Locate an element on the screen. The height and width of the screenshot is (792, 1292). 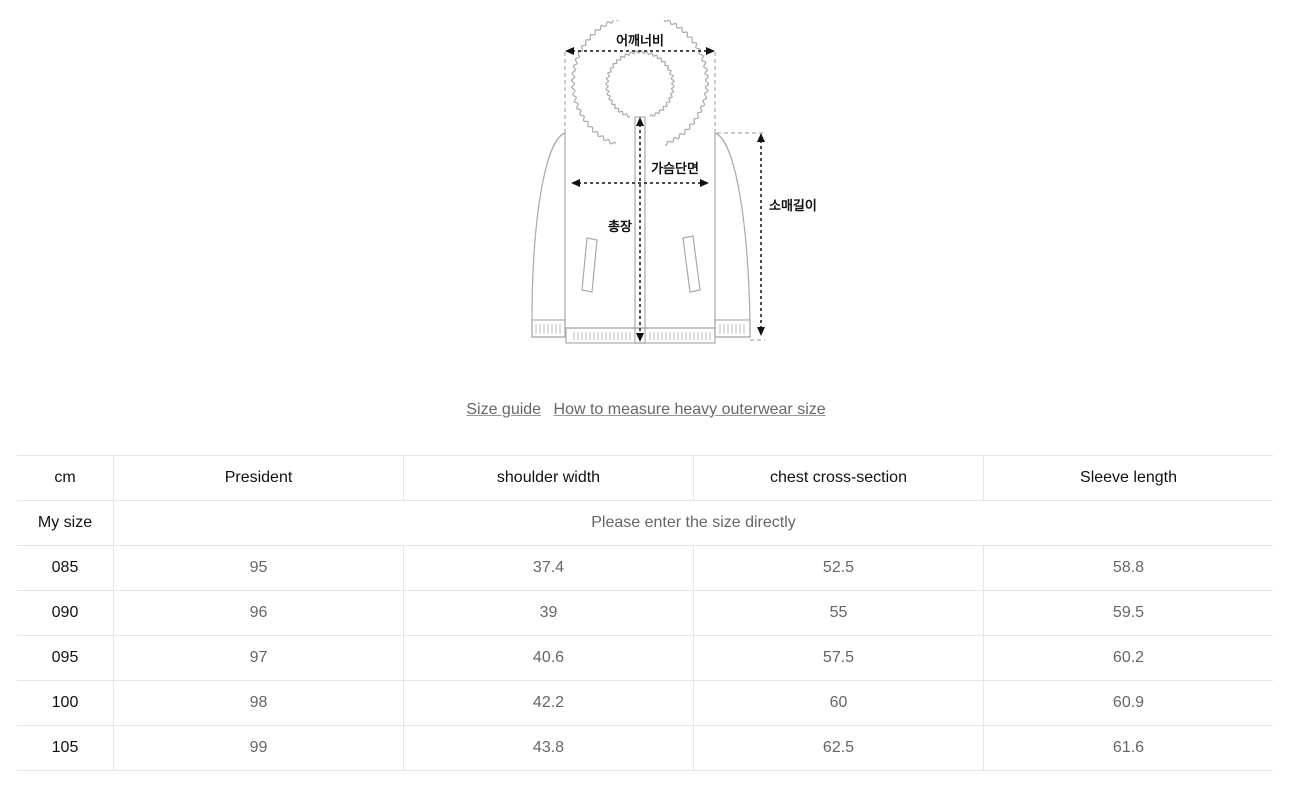
table-cell: 60.9 is located at coordinates (1128, 703).